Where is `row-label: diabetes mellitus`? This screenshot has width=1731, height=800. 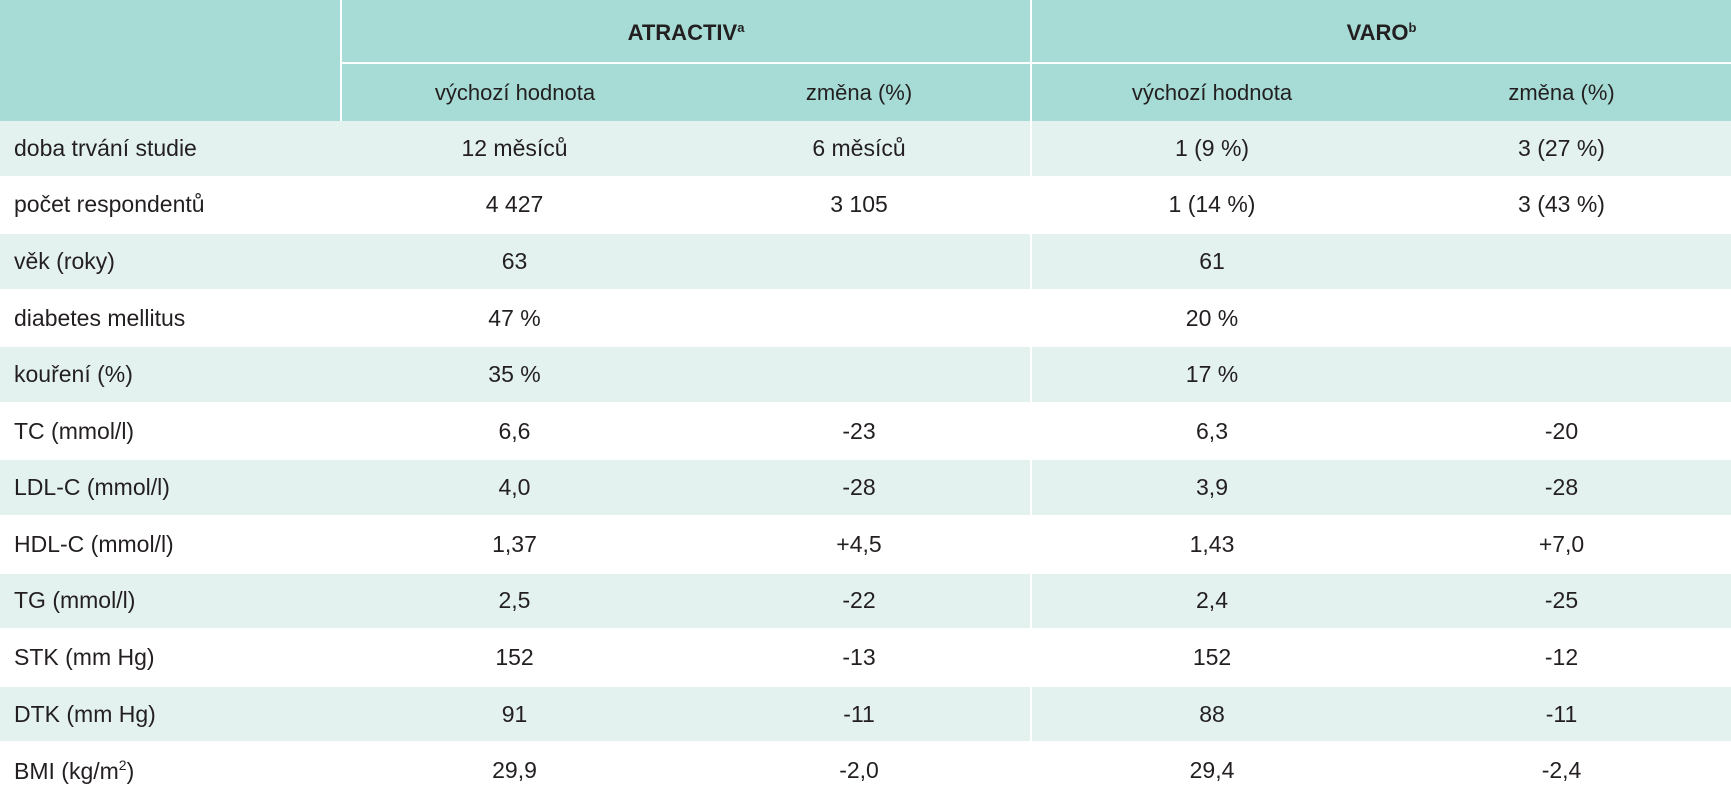 row-label: diabetes mellitus is located at coordinates (170, 318).